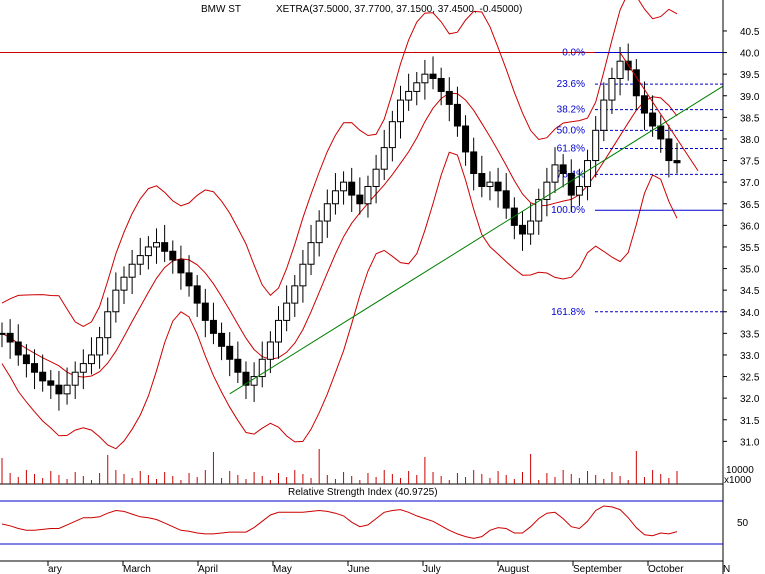  Describe the element at coordinates (750, 421) in the screenshot. I see `price-tick-label: 31.5` at that location.